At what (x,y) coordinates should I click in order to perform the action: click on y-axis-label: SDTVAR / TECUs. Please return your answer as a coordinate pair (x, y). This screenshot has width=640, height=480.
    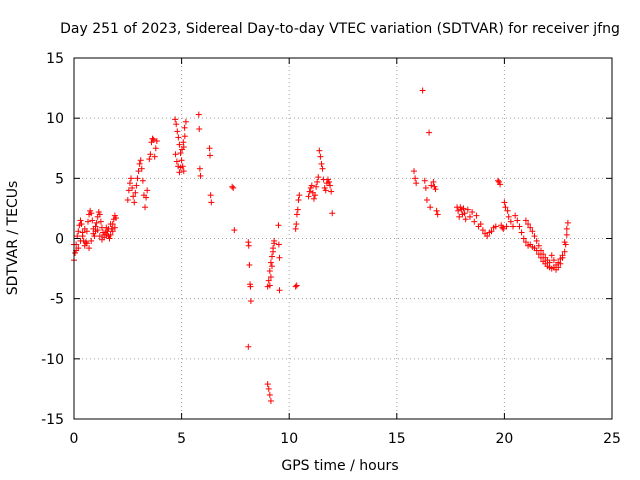
    Looking at the image, I should click on (13, 238).